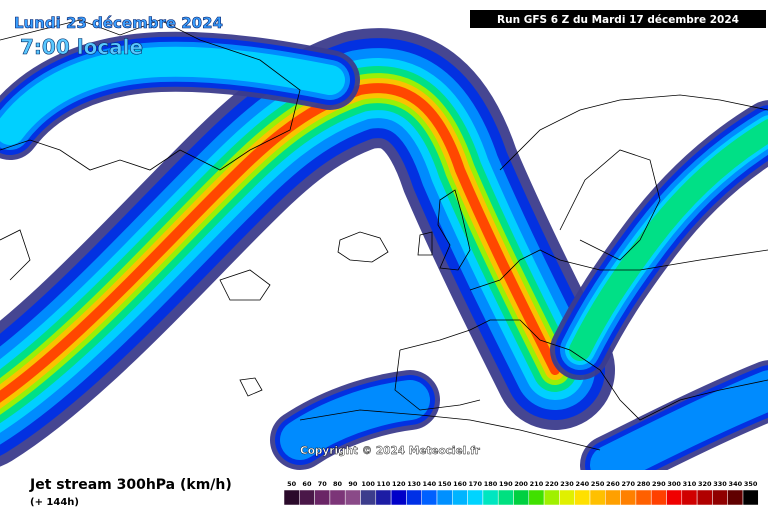 The height and width of the screenshot is (512, 768). I want to click on legend-label: 250, so click(598, 484).